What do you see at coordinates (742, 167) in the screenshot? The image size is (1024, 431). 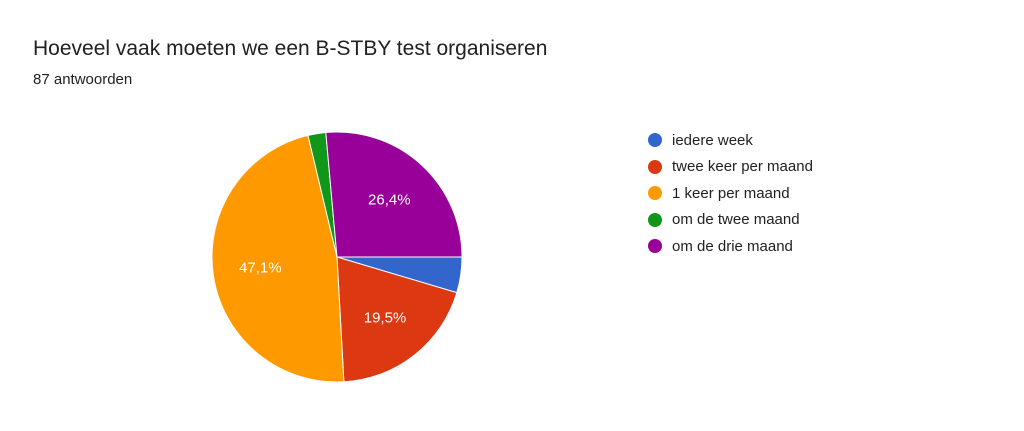 I see `legend-label: twee keer per maand` at bounding box center [742, 167].